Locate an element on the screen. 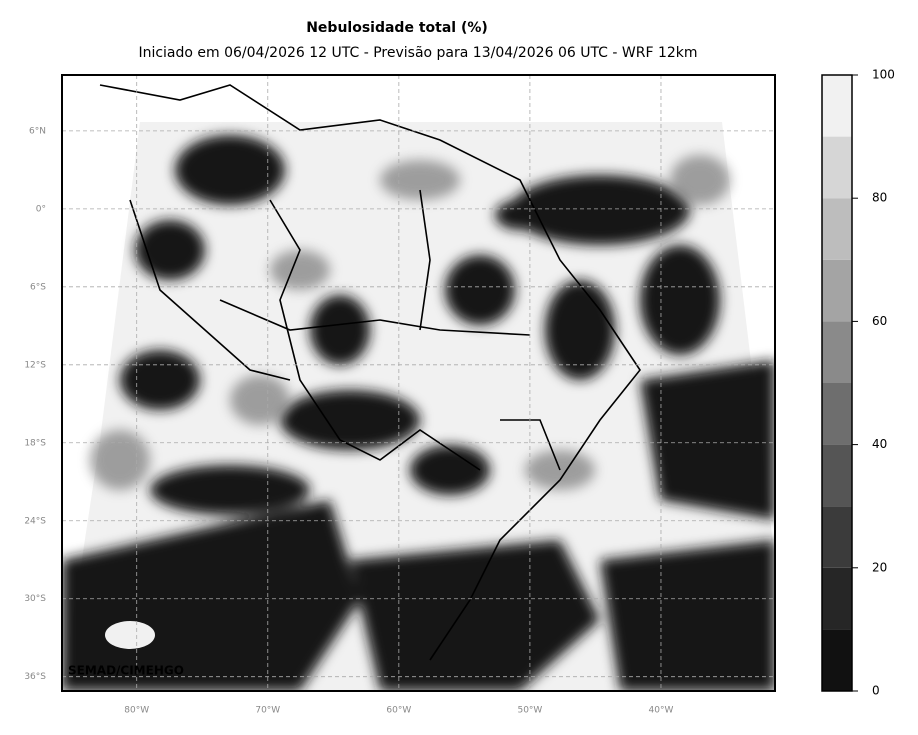 The width and height of the screenshot is (918, 735). lon-label: 70°W is located at coordinates (267, 711).